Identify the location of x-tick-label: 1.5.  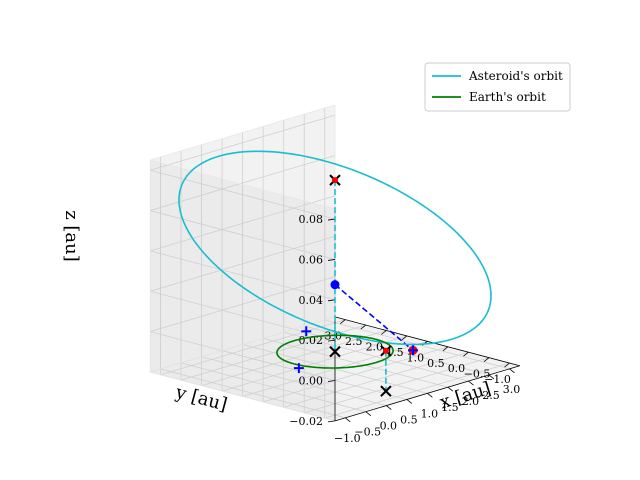
(450, 407).